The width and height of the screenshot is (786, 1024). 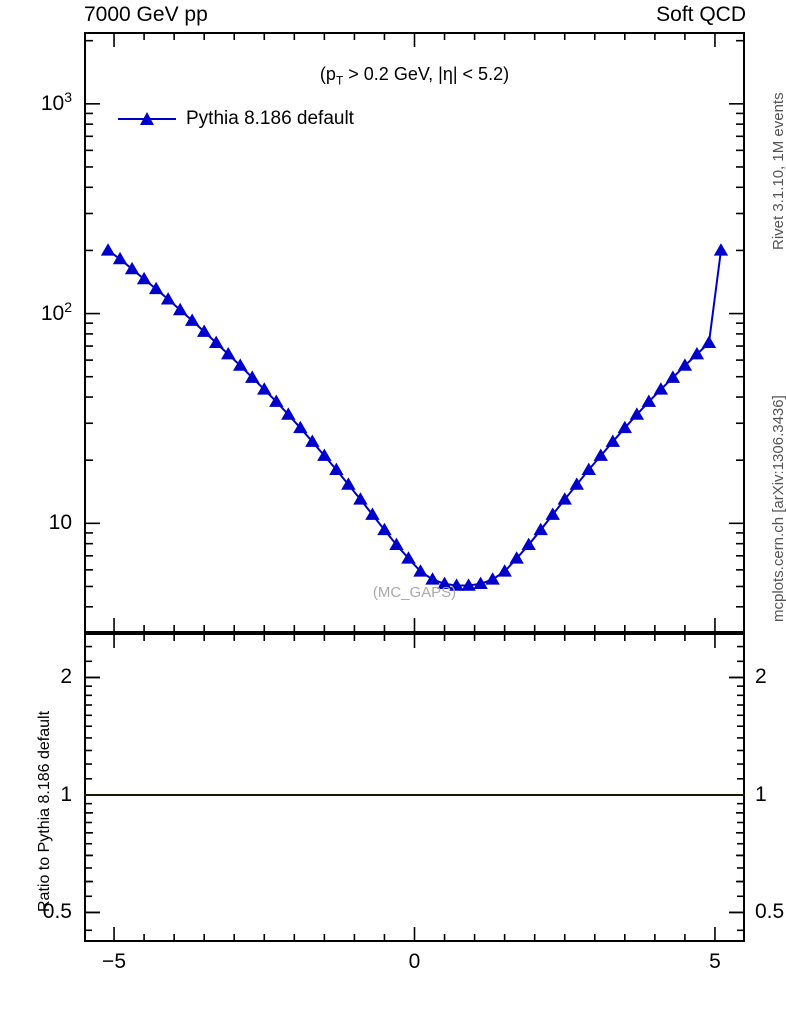 What do you see at coordinates (339, 80) in the screenshot?
I see `subtitle-subscript: T` at bounding box center [339, 80].